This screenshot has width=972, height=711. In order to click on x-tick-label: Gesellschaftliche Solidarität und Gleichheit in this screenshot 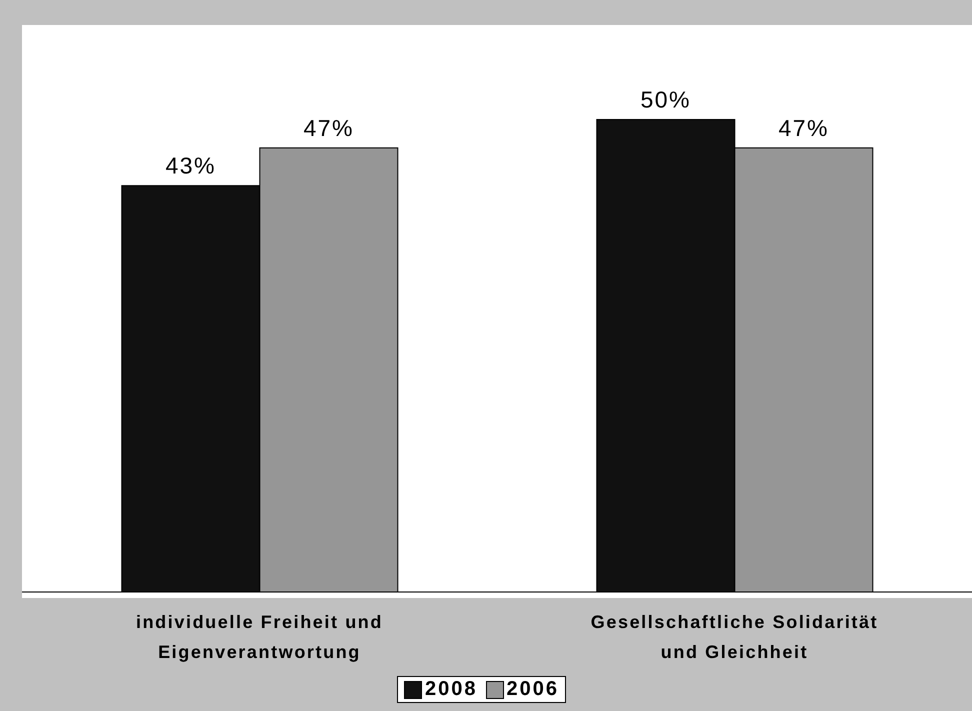, I will do `click(734, 637)`.